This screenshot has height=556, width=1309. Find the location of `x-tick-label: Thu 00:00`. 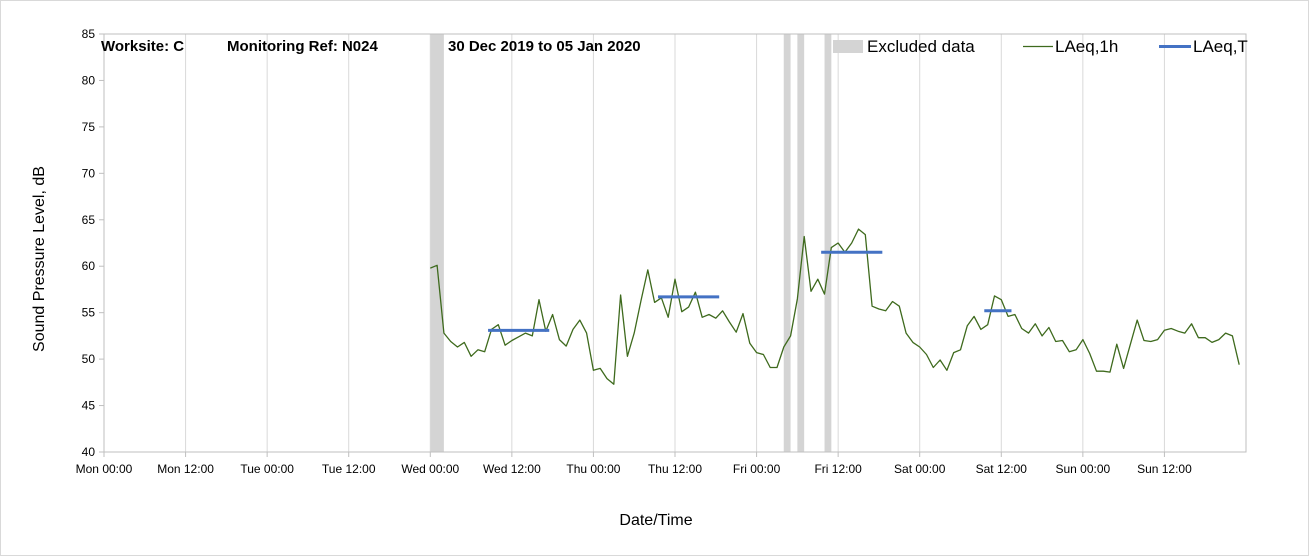

x-tick-label: Thu 00:00 is located at coordinates (593, 469).